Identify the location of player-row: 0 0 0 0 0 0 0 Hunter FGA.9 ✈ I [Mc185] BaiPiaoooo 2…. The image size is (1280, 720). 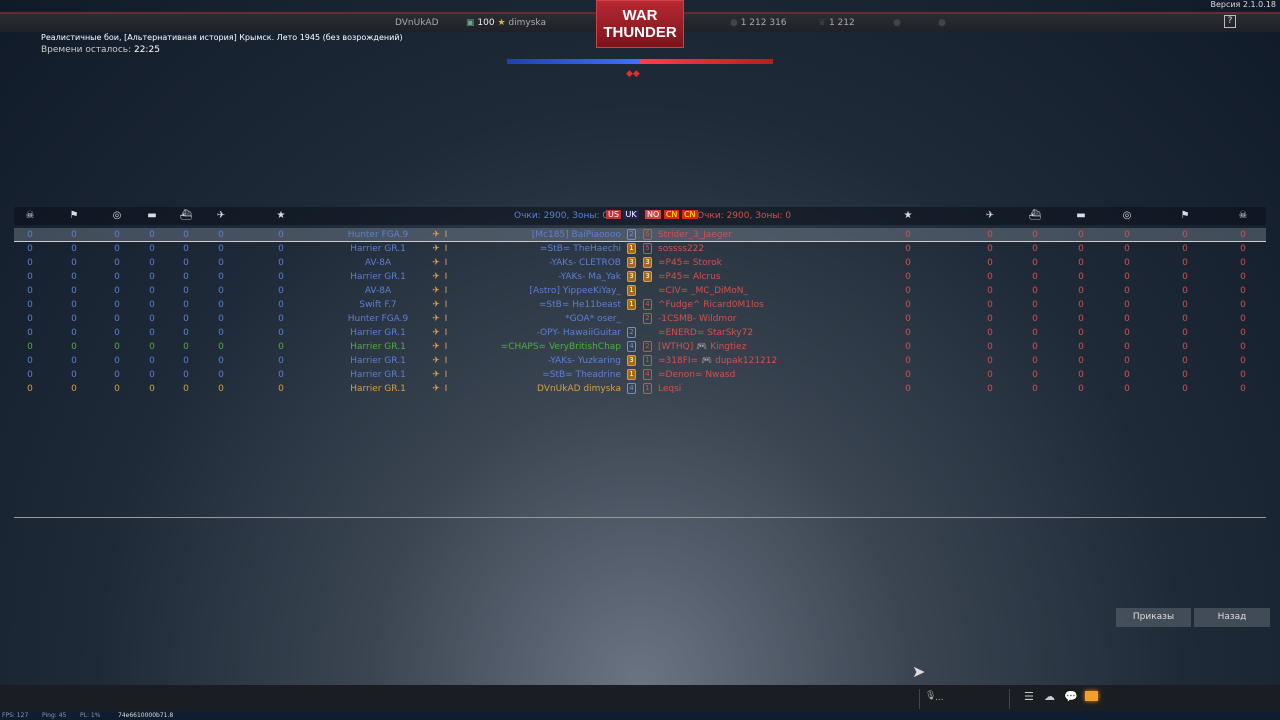
(640, 235).